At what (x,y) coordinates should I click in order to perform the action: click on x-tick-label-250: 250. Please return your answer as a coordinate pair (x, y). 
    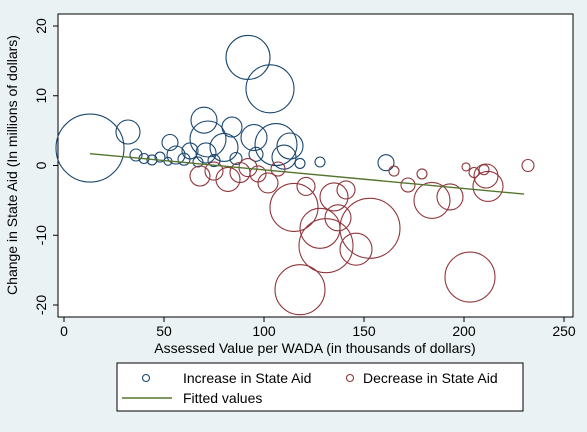
    Looking at the image, I should click on (564, 331).